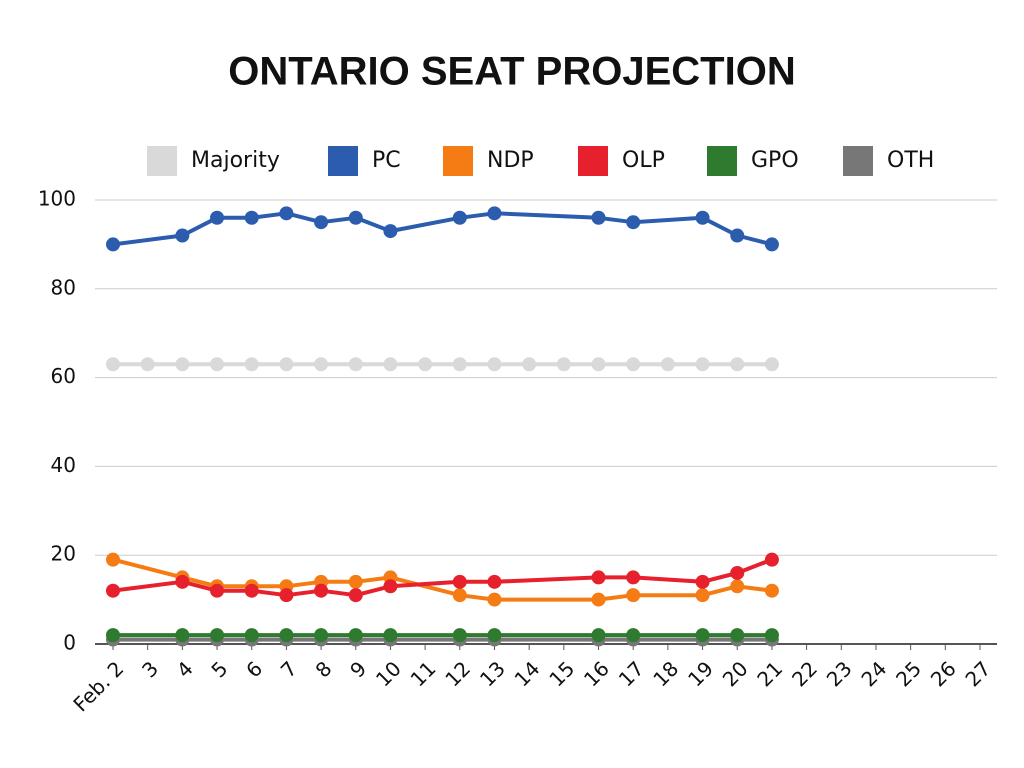  Describe the element at coordinates (98, 686) in the screenshot. I see `x-tick-label: Feb. 2` at that location.